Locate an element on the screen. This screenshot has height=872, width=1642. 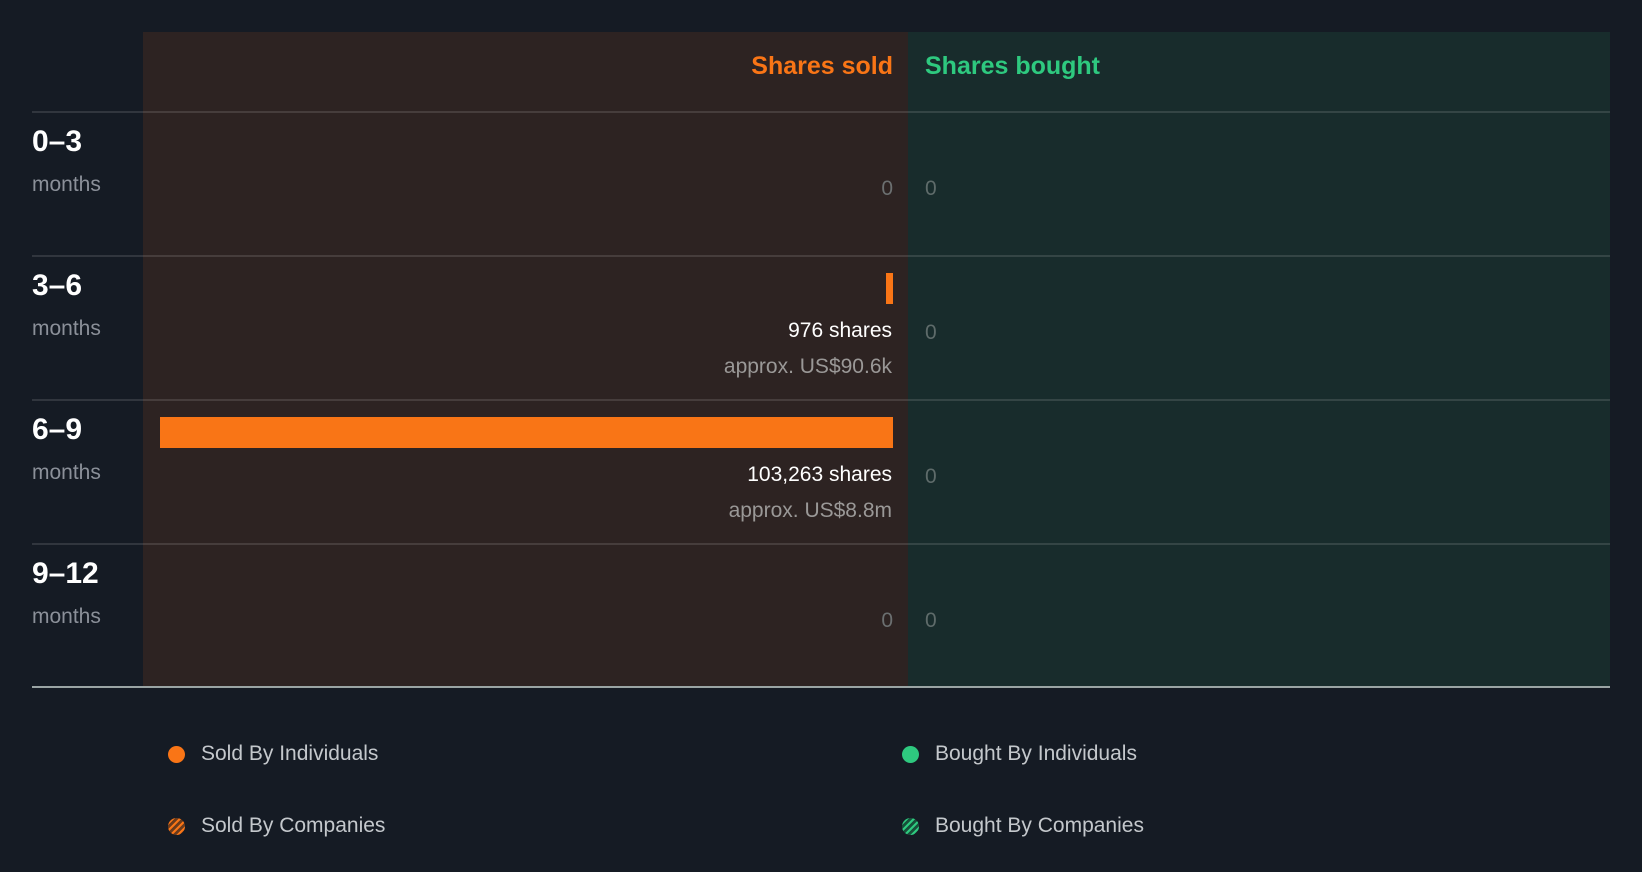
legend-bought-individuals: Bought By Individuals is located at coordinates (1019, 754).